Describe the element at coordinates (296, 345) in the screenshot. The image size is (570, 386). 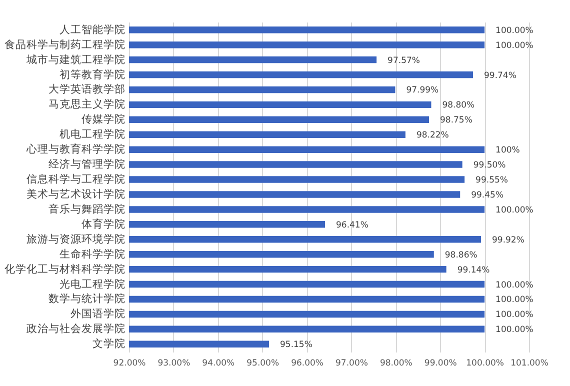
I see `data-label: 95.15%` at that location.